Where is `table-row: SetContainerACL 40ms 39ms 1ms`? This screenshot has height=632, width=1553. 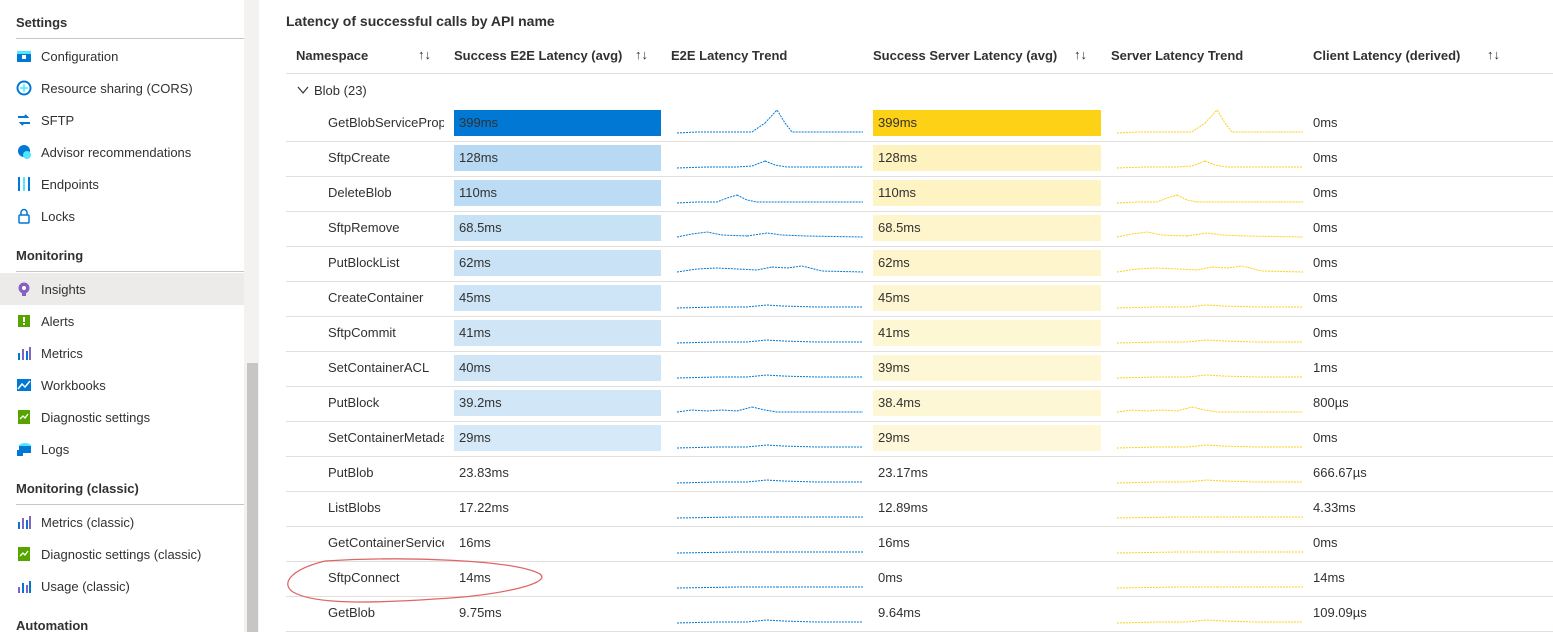
table-row: SetContainerACL 40ms 39ms 1ms is located at coordinates (919, 368).